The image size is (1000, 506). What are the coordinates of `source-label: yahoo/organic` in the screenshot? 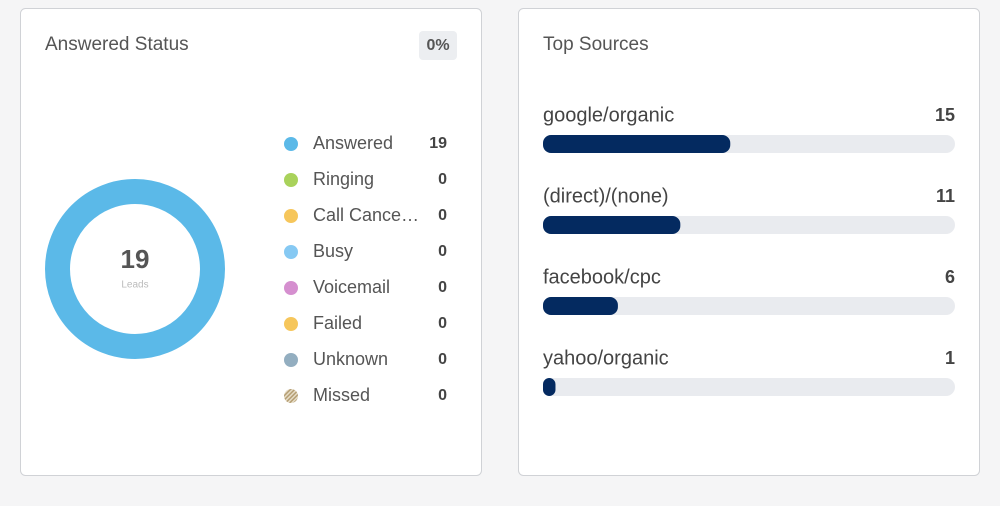 It's located at (606, 358).